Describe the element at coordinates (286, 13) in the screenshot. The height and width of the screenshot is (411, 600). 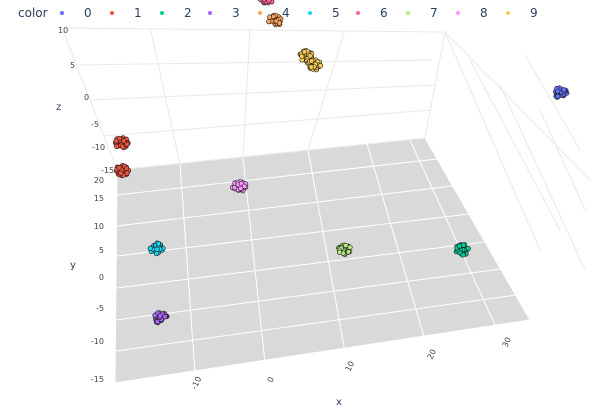
I see `legend-label: 4` at that location.